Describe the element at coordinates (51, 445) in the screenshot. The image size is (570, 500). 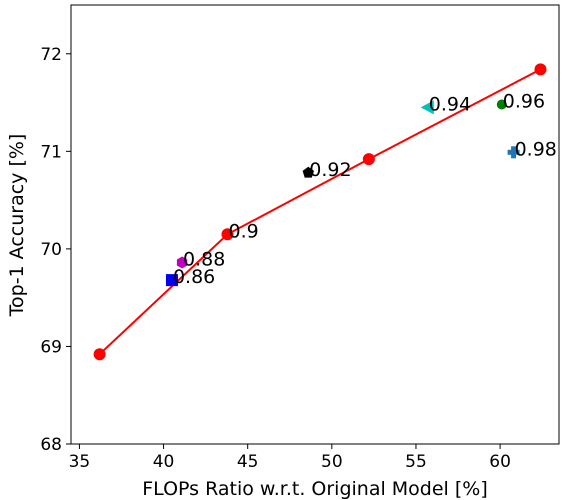
I see `y-tick-label: 68` at that location.